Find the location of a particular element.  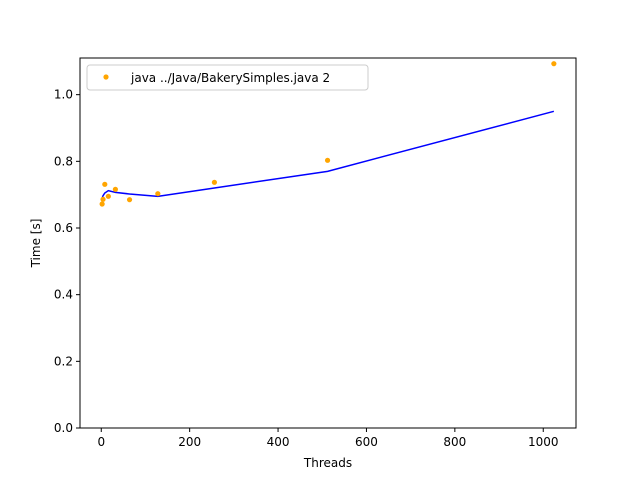

x-tick-label: 400 is located at coordinates (278, 442).